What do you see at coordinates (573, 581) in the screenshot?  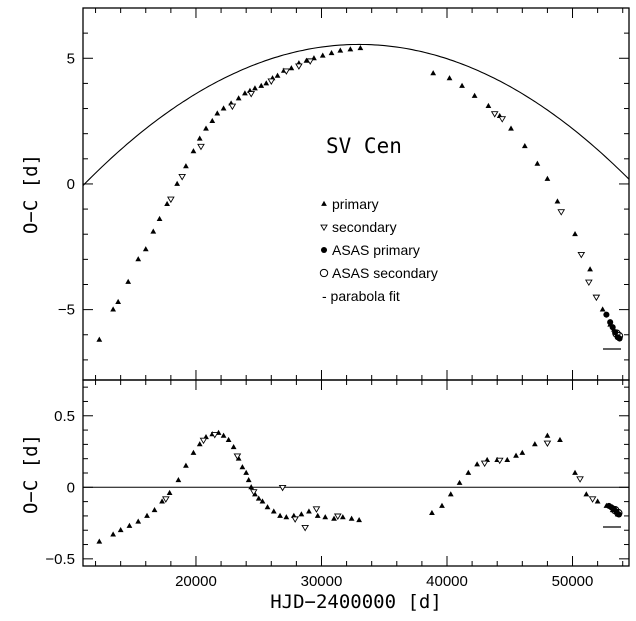 I see `bottom-x-tick-label: 50000` at bounding box center [573, 581].